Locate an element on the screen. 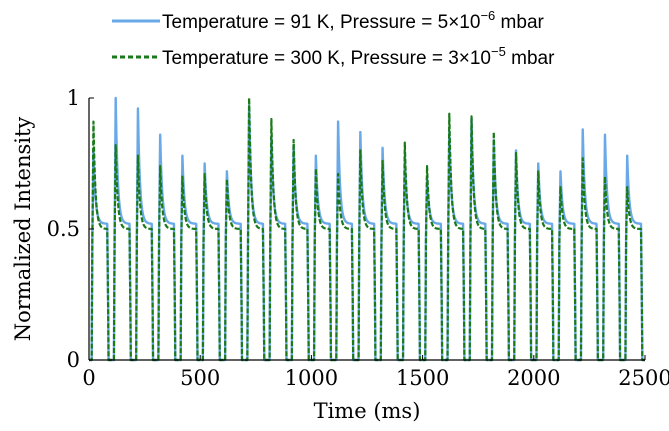 This screenshot has height=431, width=669. x-tick-label: 500 is located at coordinates (200, 378).